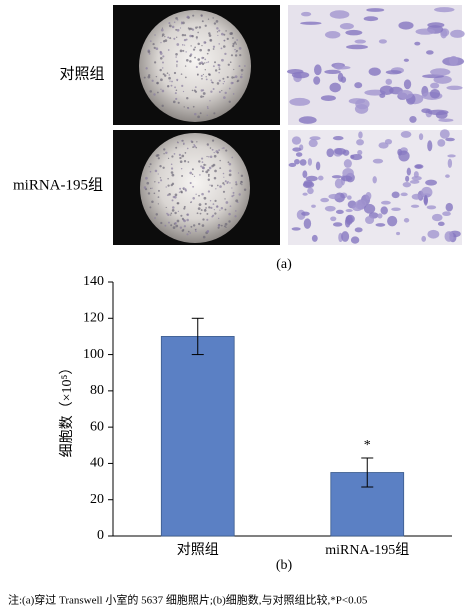  What do you see at coordinates (97, 499) in the screenshot?
I see `y-tick-label: 20` at bounding box center [97, 499].